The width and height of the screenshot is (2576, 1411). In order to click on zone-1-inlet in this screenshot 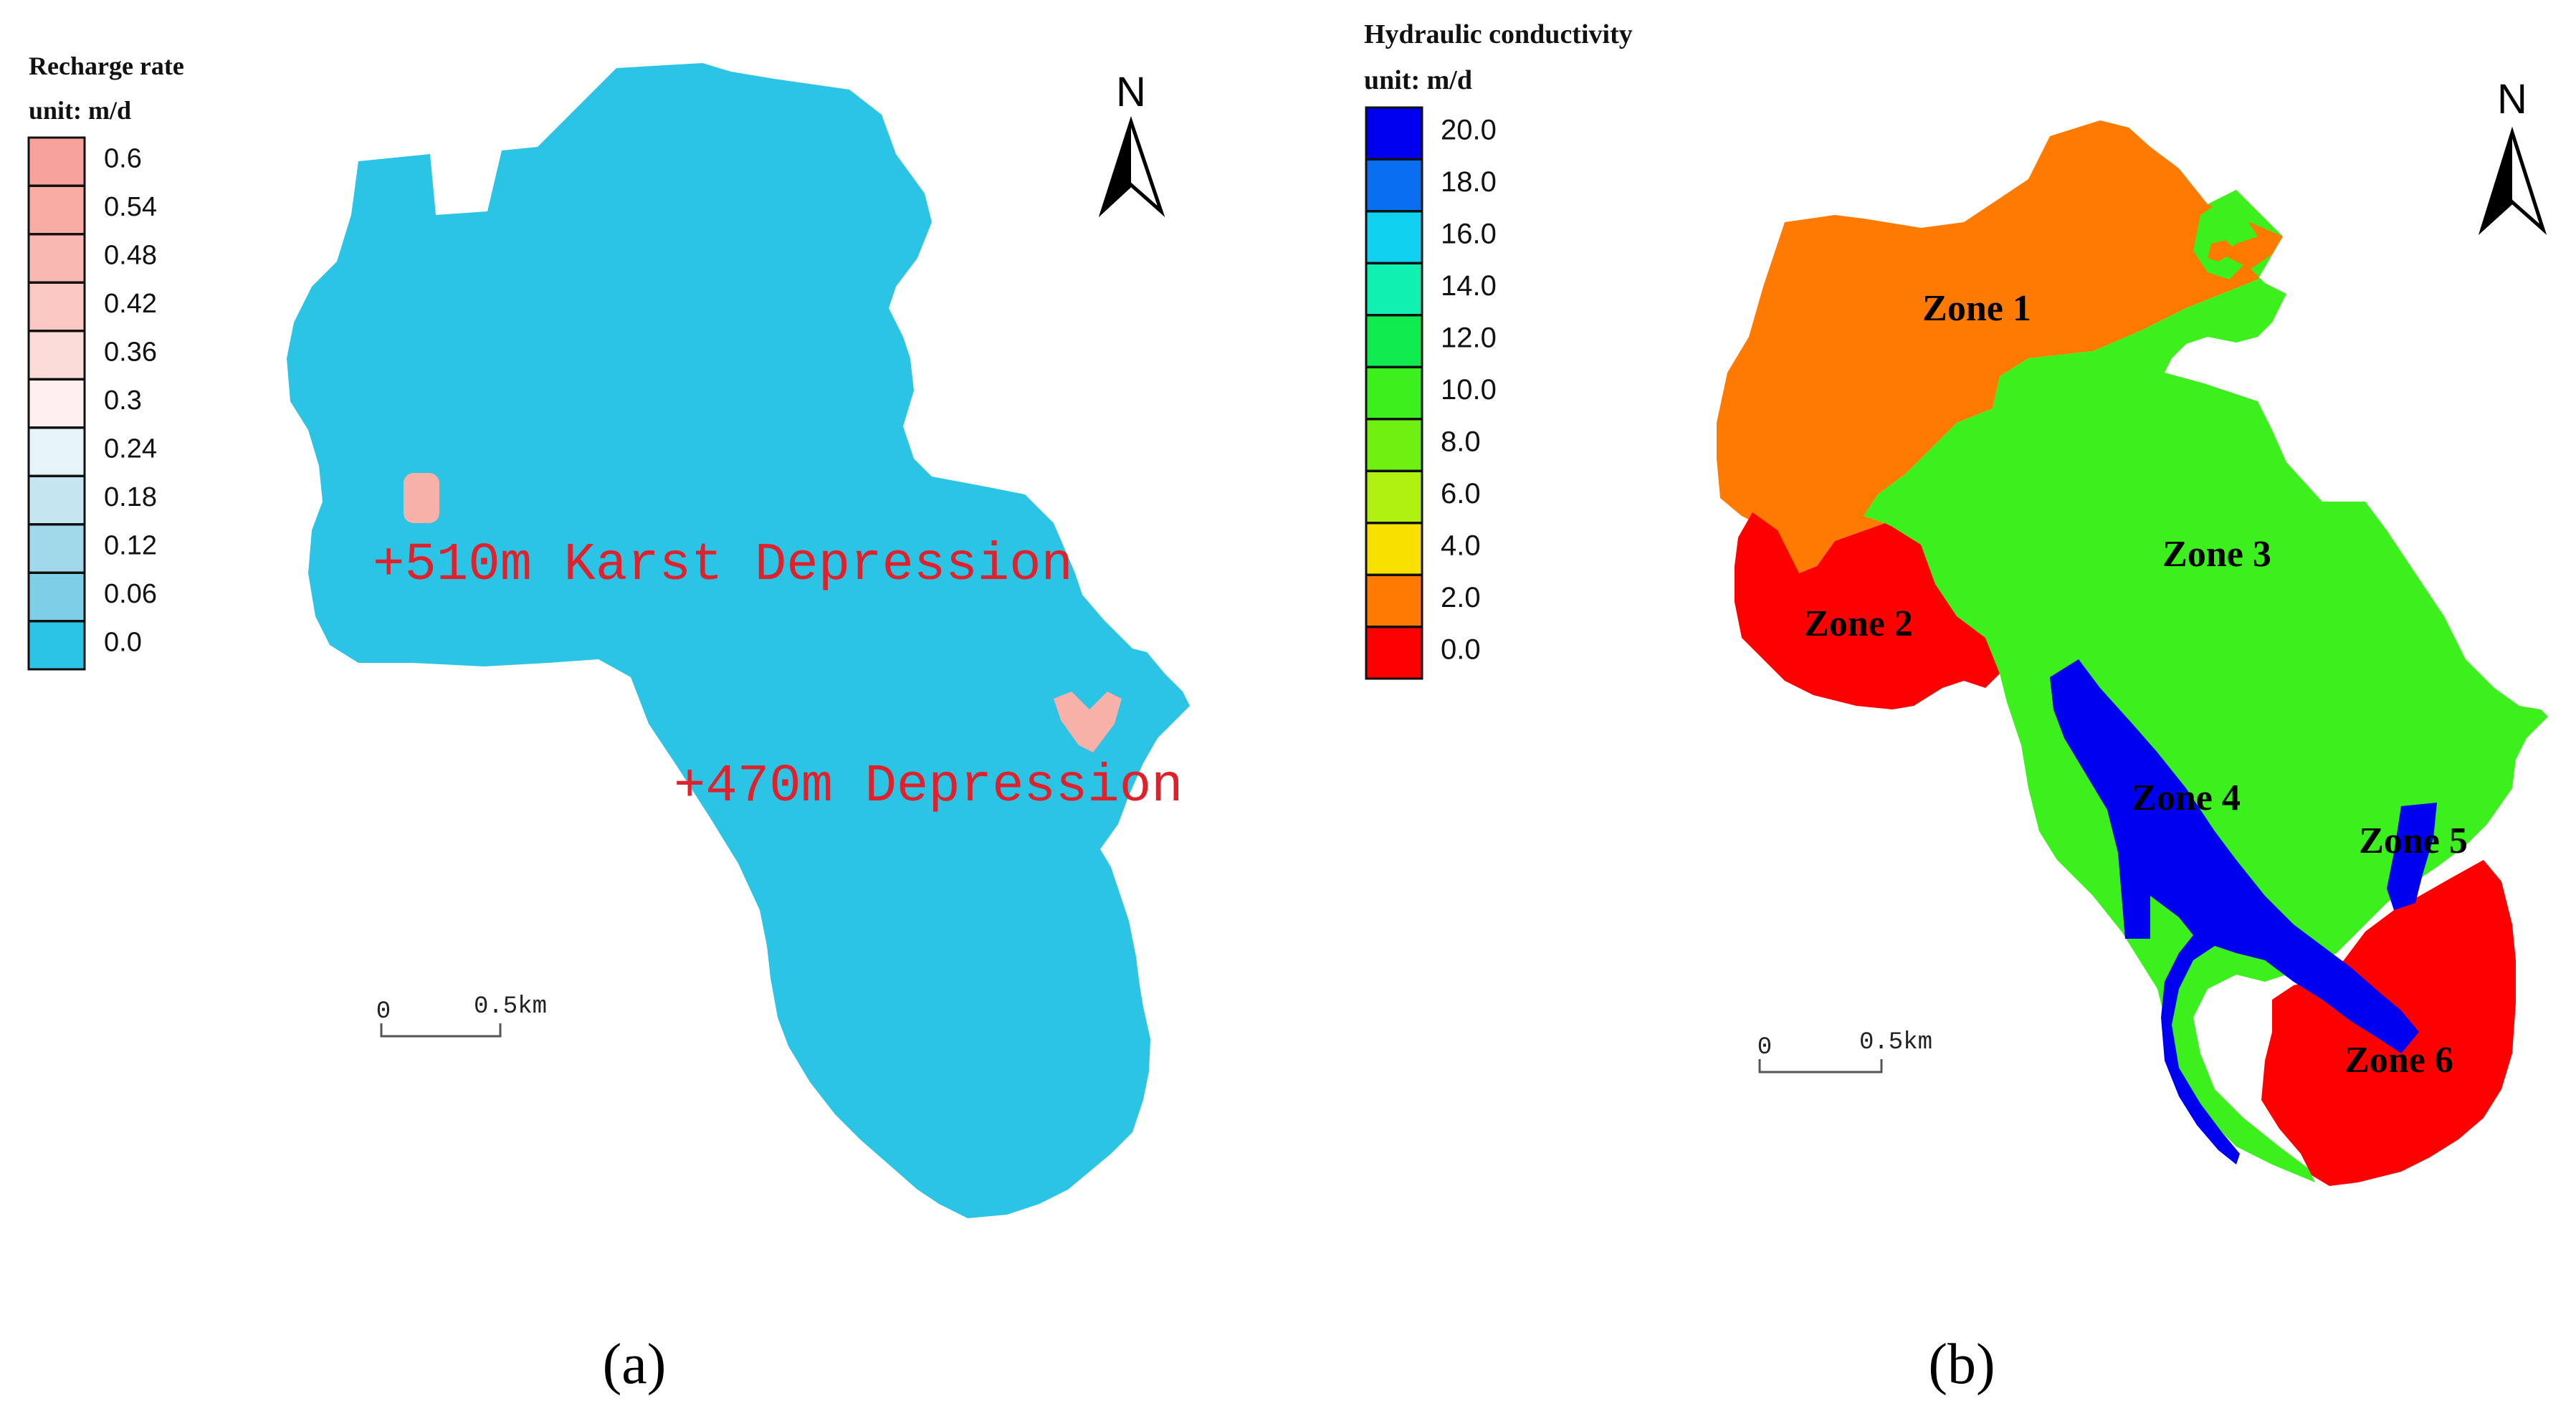, I will do `click(2222, 251)`.